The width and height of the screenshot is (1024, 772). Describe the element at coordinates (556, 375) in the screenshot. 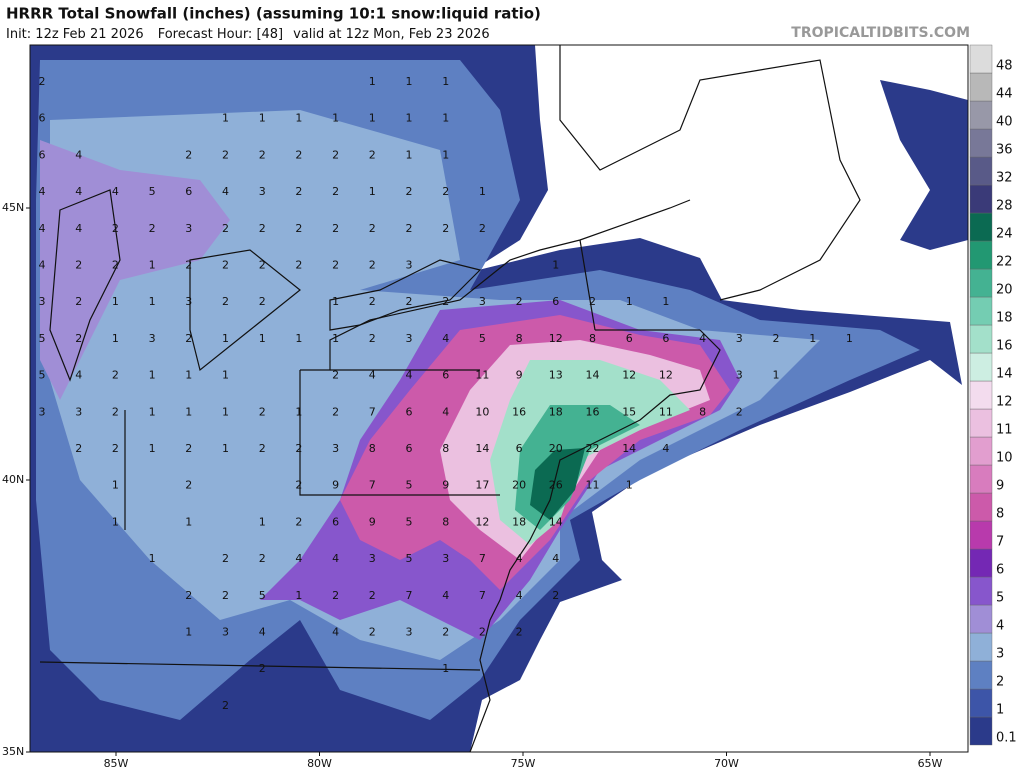

I see `snow-label: 13` at that location.